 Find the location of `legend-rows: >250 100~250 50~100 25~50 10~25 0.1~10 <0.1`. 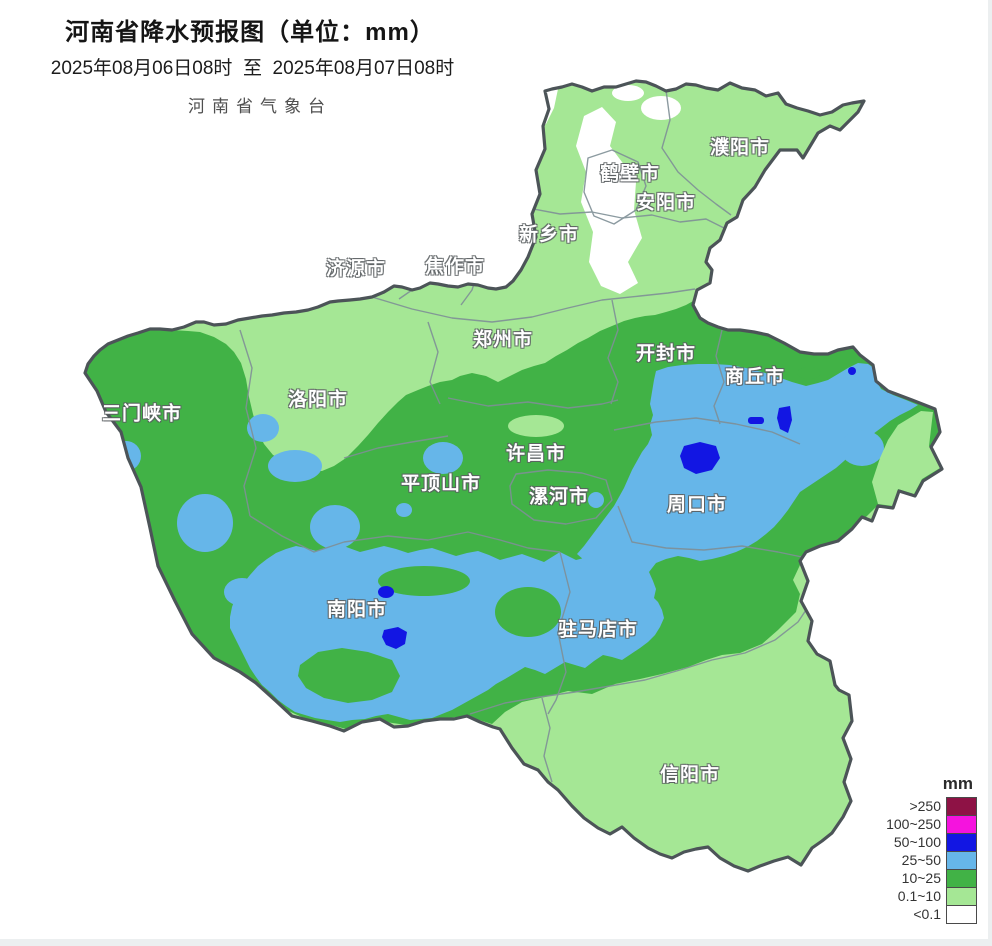

legend-rows: >250 100~250 50~100 25~50 10~25 0.1~10 <0.1 is located at coordinates (931, 860).